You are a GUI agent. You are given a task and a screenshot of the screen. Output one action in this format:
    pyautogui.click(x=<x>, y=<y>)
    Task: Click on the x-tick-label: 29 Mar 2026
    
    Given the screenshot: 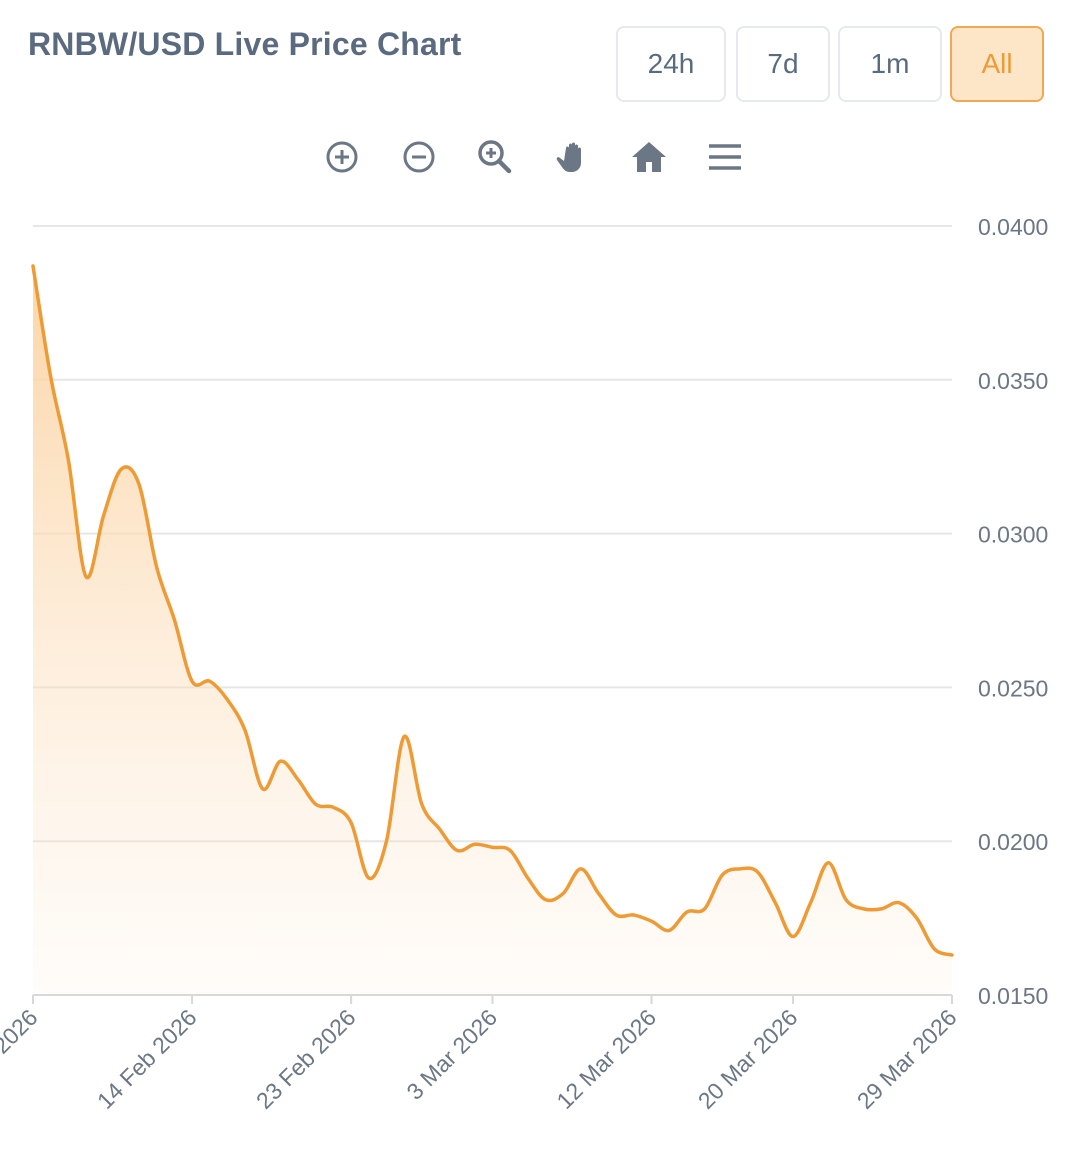 What is the action you would take?
    pyautogui.click(x=907, y=1059)
    